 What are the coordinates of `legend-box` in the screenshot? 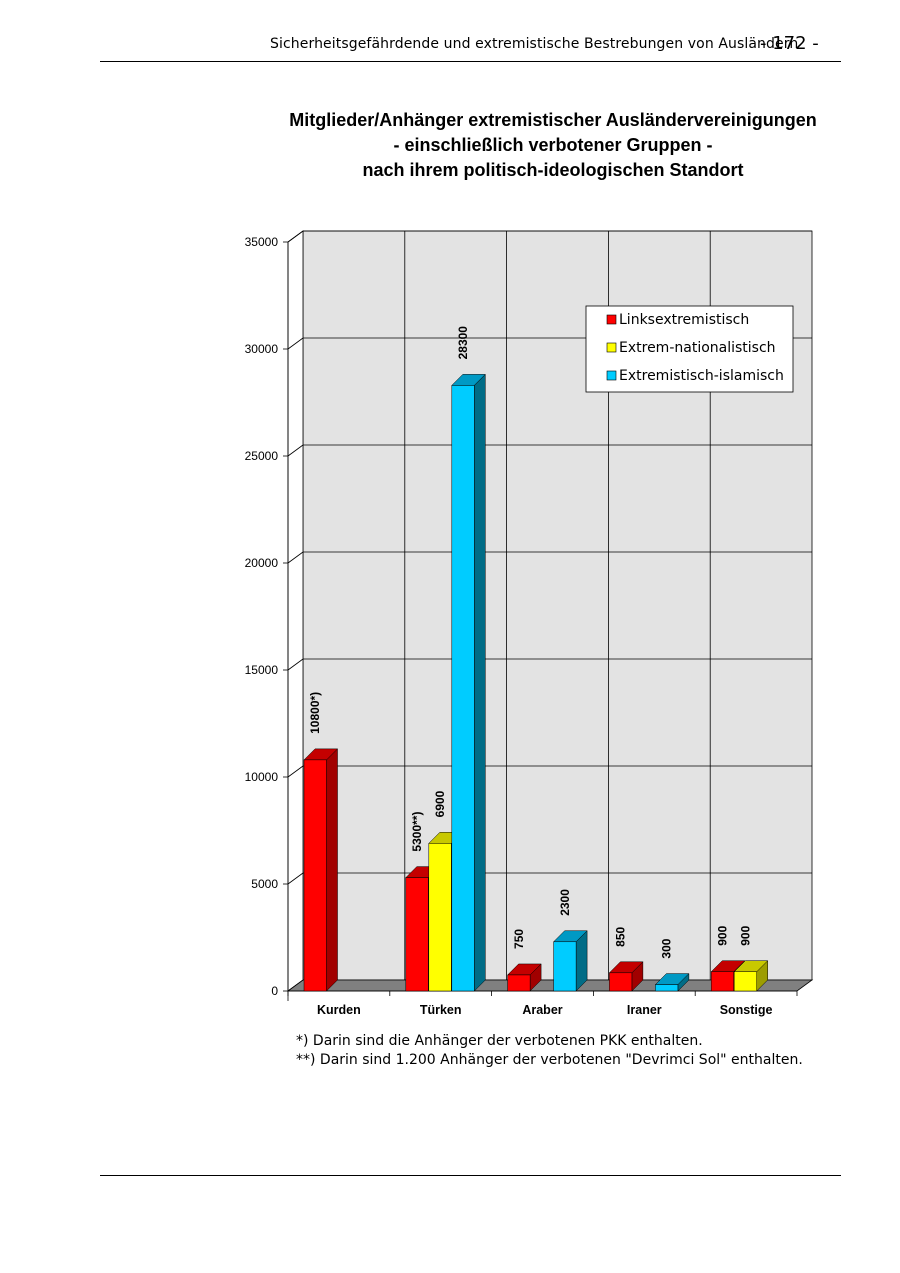 It's located at (689, 349).